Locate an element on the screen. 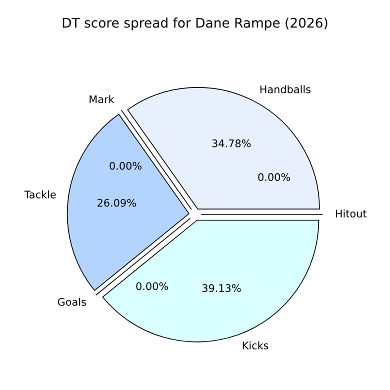 The width and height of the screenshot is (390, 390). category-label: Mark is located at coordinates (102, 99).